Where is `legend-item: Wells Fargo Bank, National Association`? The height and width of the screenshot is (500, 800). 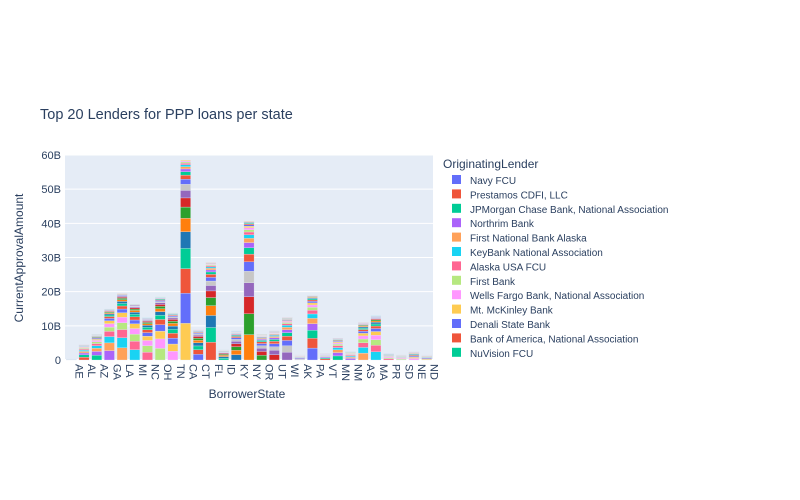 legend-item: Wells Fargo Bank, National Association is located at coordinates (548, 296).